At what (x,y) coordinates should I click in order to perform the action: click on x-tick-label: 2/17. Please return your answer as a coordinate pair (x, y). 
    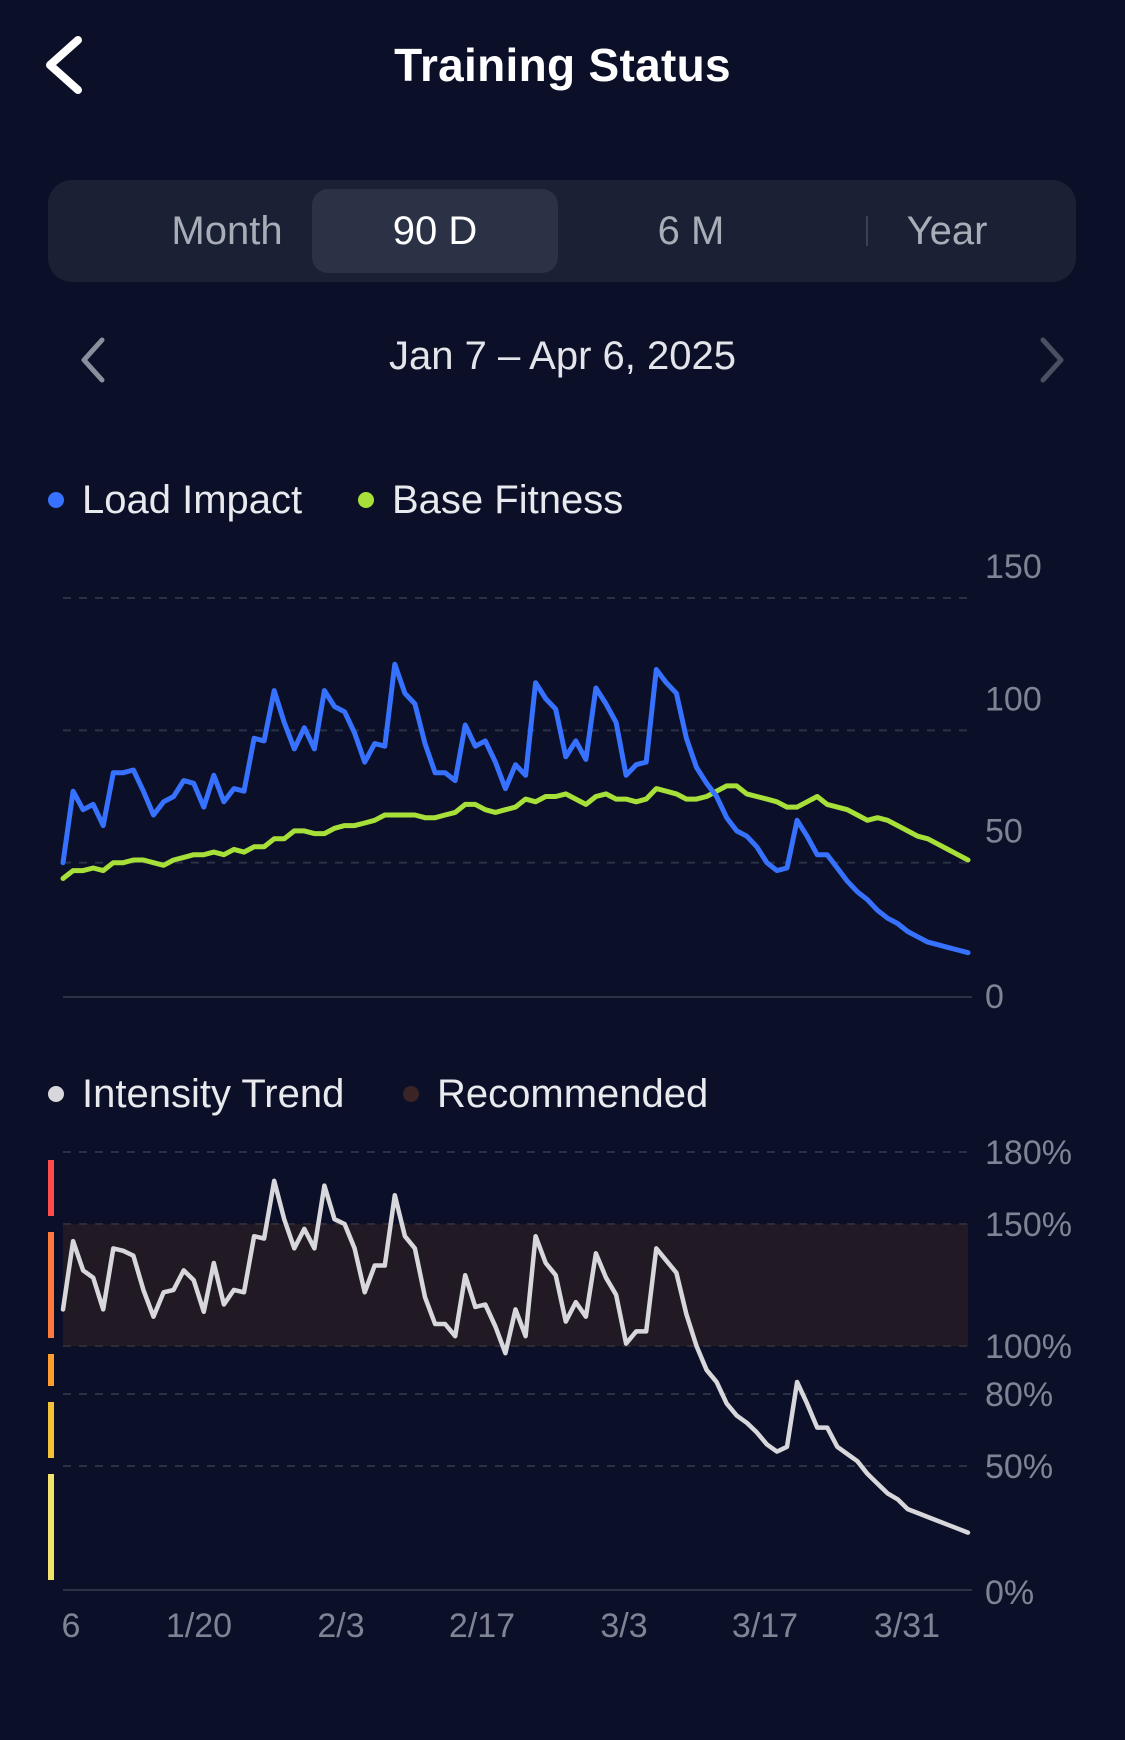
    Looking at the image, I should click on (482, 1626).